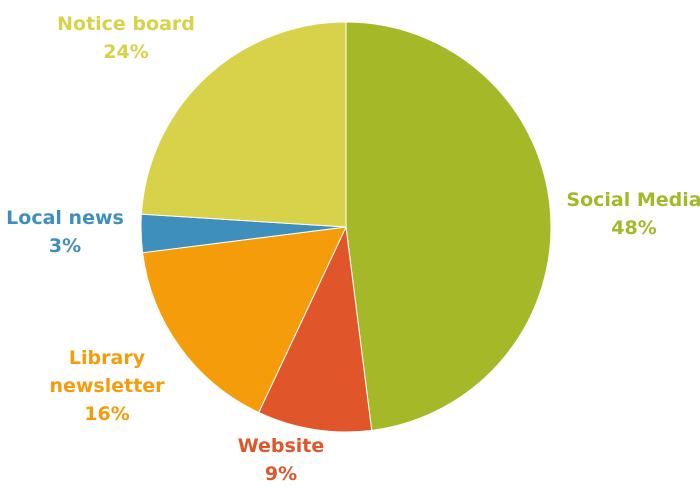 This screenshot has height=486, width=700. Describe the element at coordinates (281, 446) in the screenshot. I see `slice-name: Website` at that location.